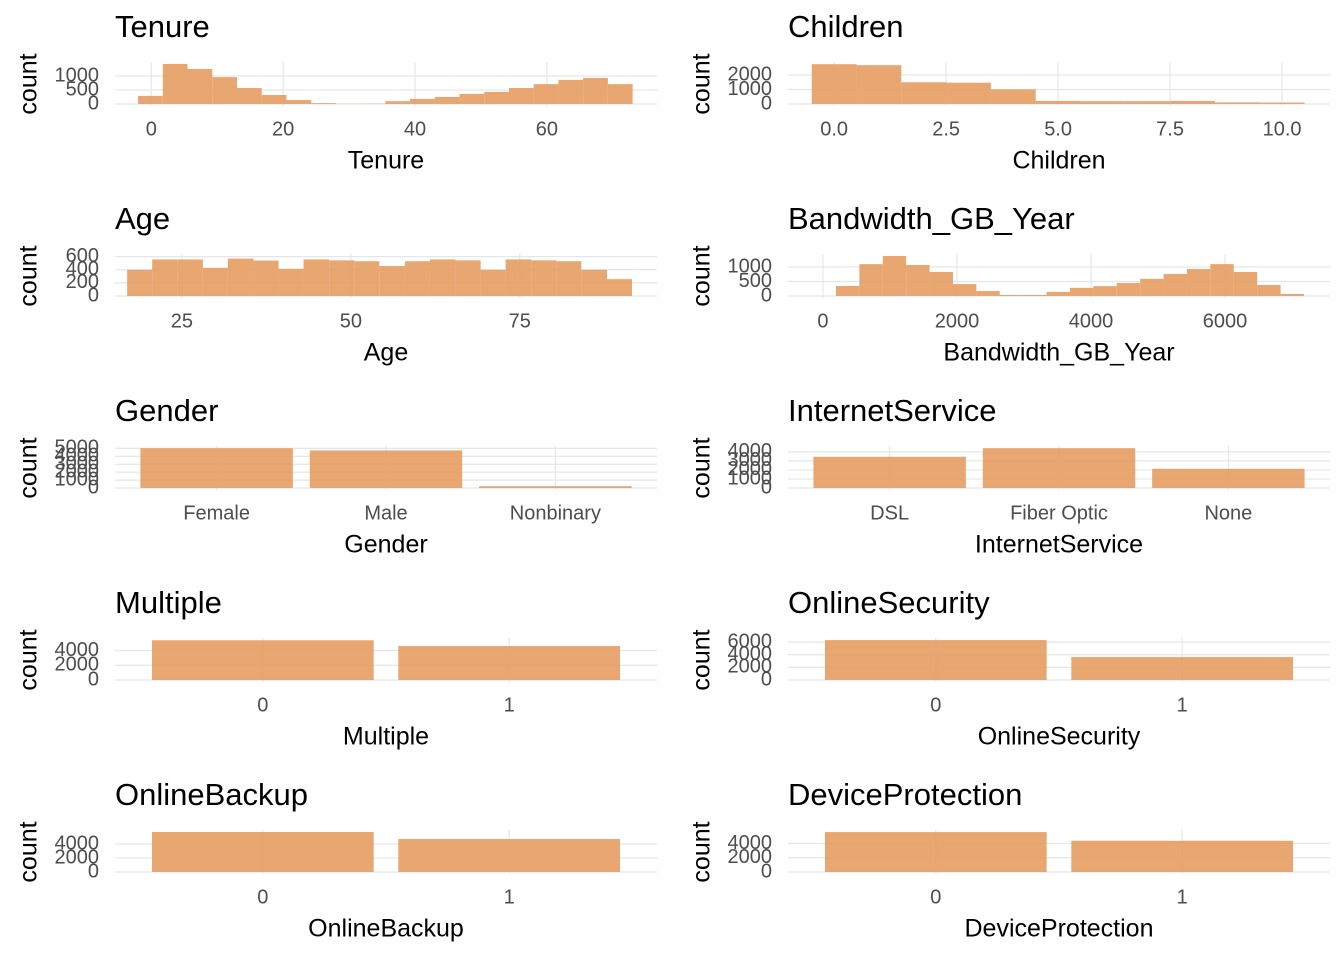  What do you see at coordinates (82, 282) in the screenshot?
I see `y-tick-label: 200` at bounding box center [82, 282].